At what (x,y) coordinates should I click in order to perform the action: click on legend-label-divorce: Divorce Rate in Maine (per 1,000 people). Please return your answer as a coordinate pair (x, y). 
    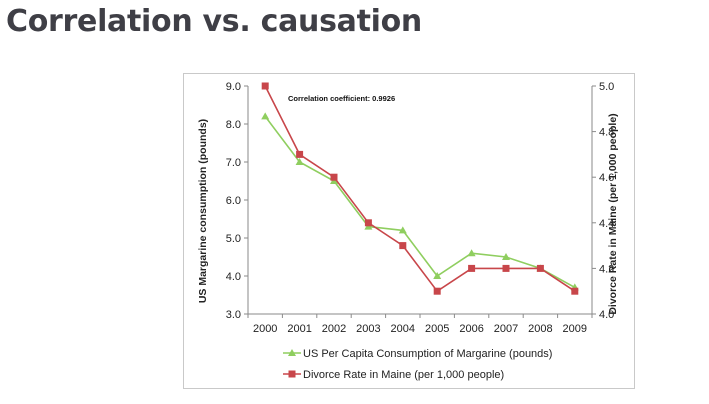
    Looking at the image, I should click on (403, 375).